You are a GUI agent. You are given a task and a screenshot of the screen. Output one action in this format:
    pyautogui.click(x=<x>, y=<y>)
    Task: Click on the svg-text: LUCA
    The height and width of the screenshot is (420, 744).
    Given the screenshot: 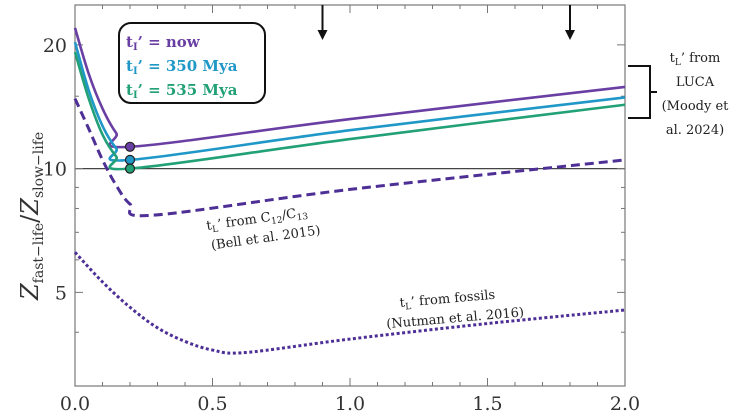 What is the action you would take?
    pyautogui.click(x=695, y=82)
    